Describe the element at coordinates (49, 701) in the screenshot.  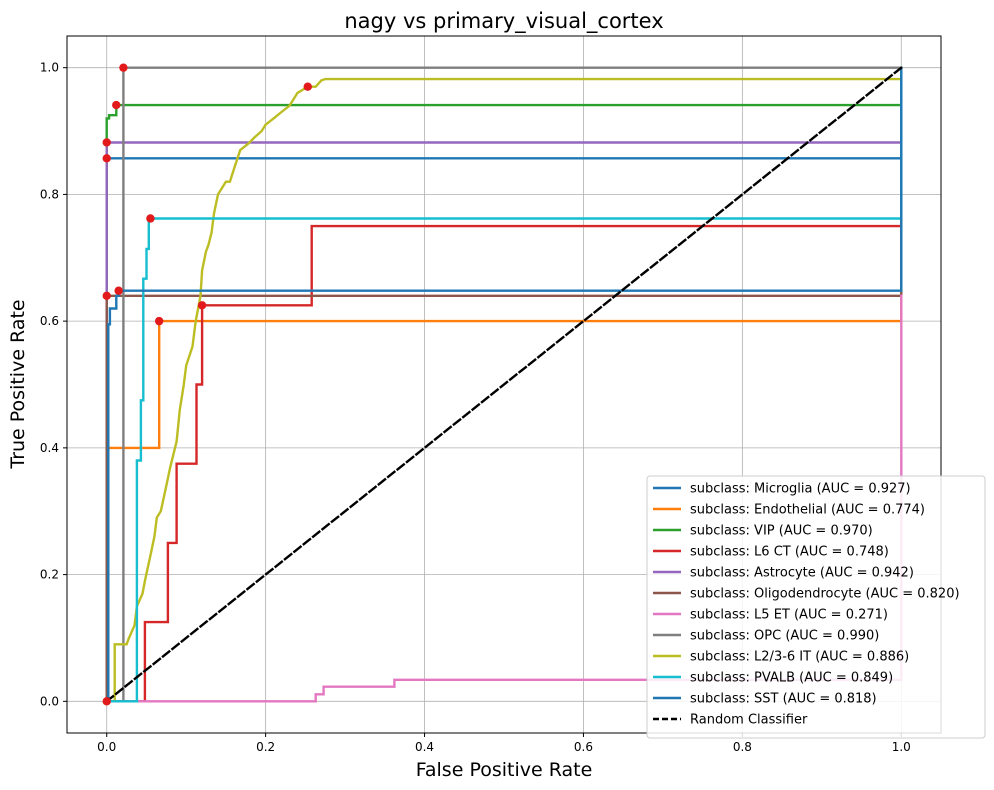
I see `y-tick-label: 0.0` at that location.